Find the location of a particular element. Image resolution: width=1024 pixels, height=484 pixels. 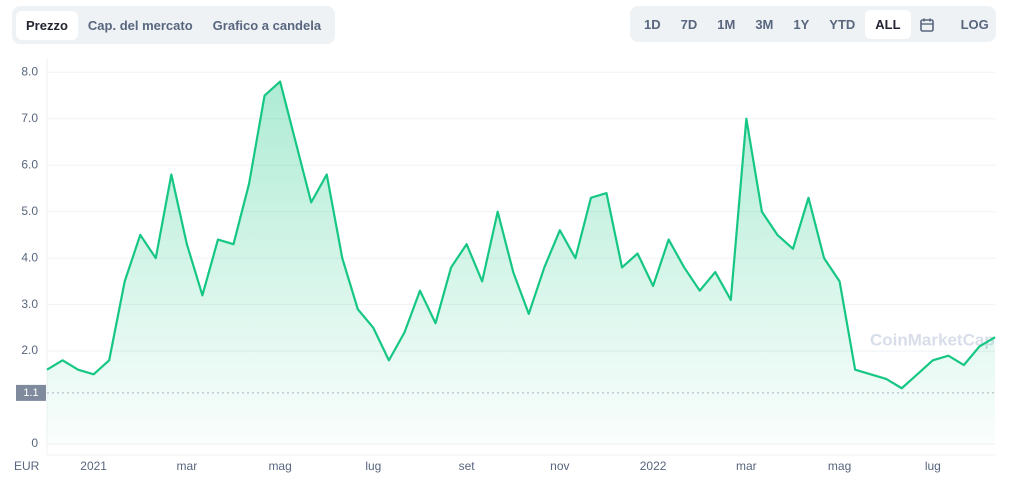

y-tick-label: 0 is located at coordinates (34, 443).